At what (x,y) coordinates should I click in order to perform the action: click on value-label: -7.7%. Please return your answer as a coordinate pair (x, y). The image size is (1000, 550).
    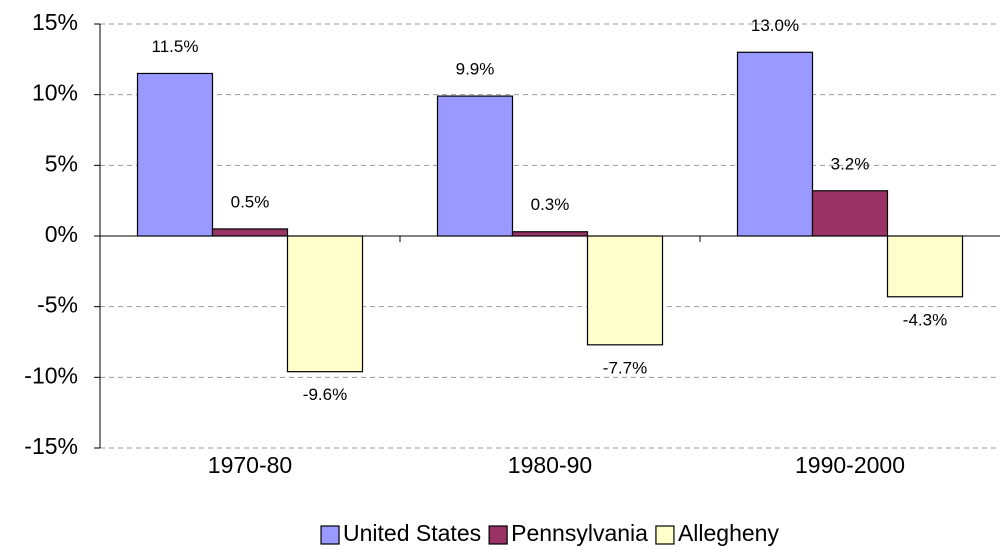
    Looking at the image, I should click on (625, 367).